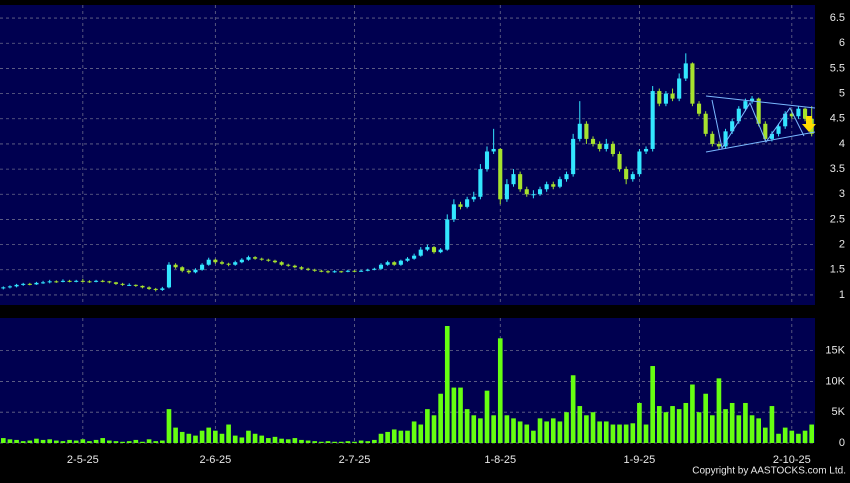 This screenshot has width=850, height=483. Describe the element at coordinates (809, 124) in the screenshot. I see `down-arrow` at that location.